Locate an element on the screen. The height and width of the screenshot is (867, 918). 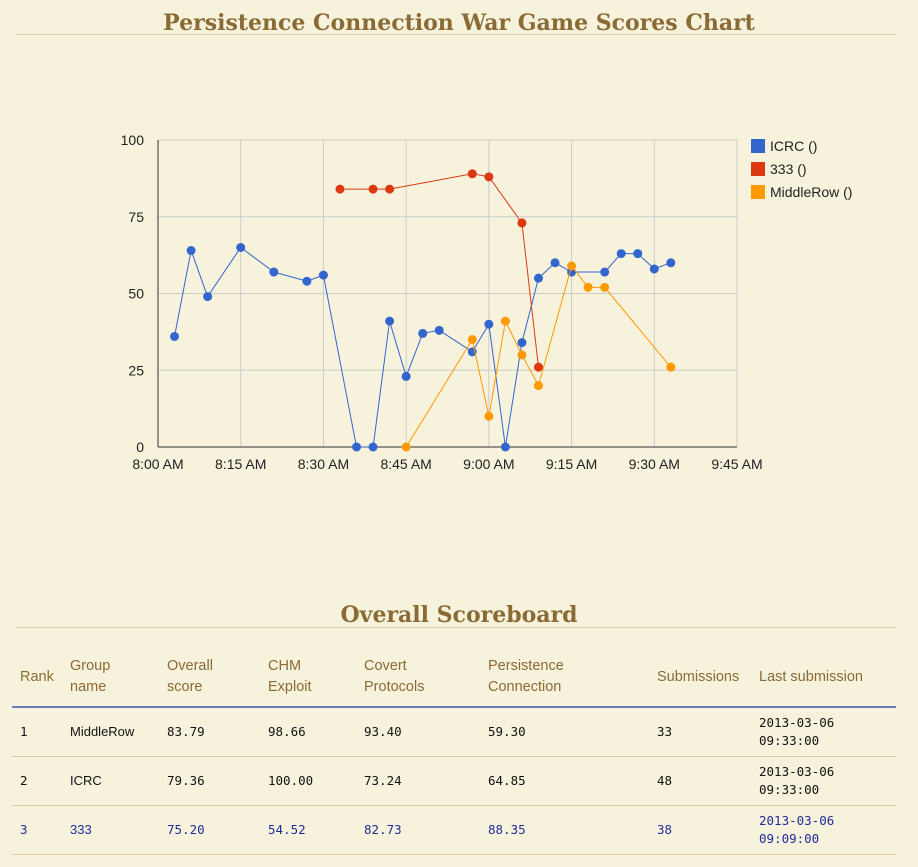
cell-rank: 1 is located at coordinates (37, 732).